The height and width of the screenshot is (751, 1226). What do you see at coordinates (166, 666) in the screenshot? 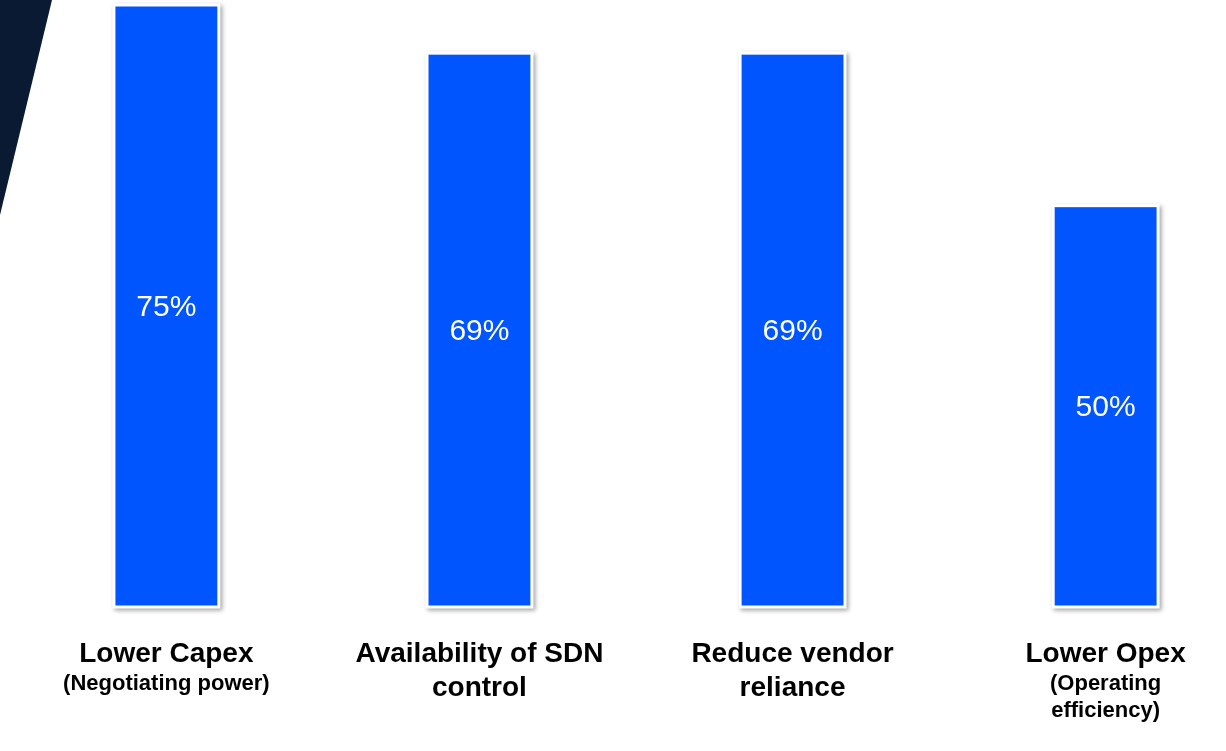
I see `x-tick-label: Lower Capex (Negotiating power)` at bounding box center [166, 666].